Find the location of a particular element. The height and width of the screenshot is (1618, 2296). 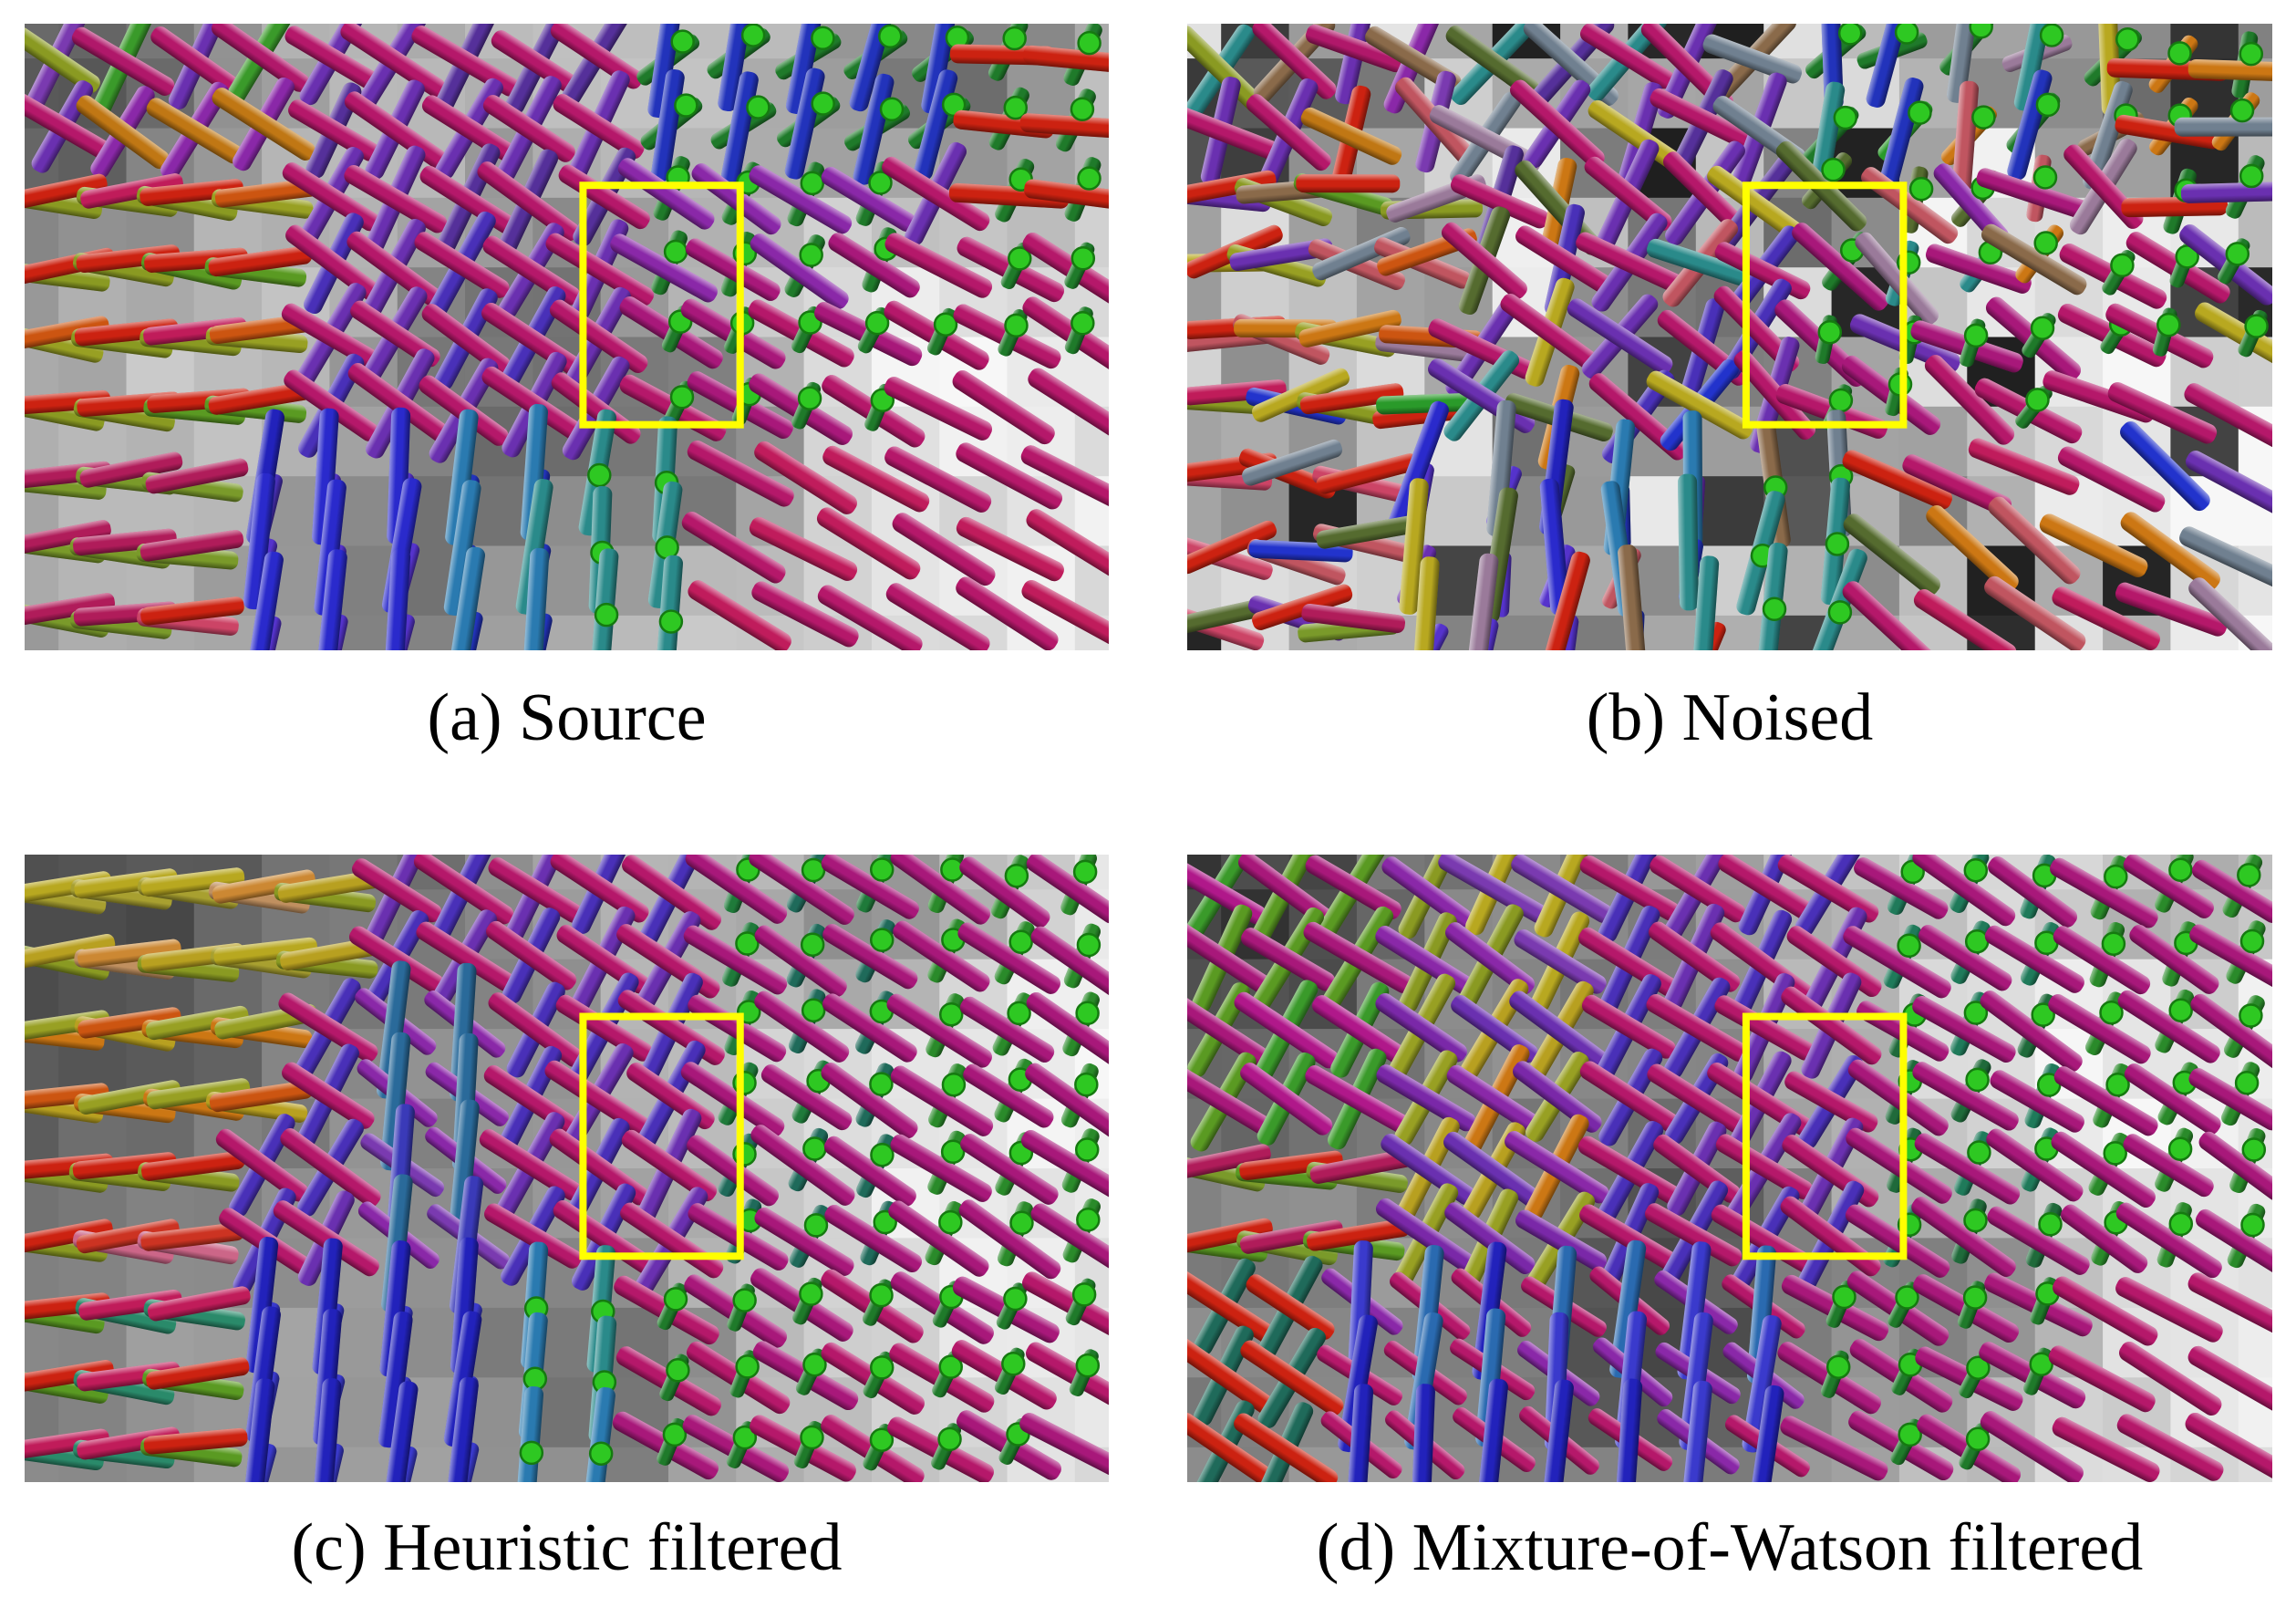

caption-b: (b) Noised is located at coordinates (1730, 717).